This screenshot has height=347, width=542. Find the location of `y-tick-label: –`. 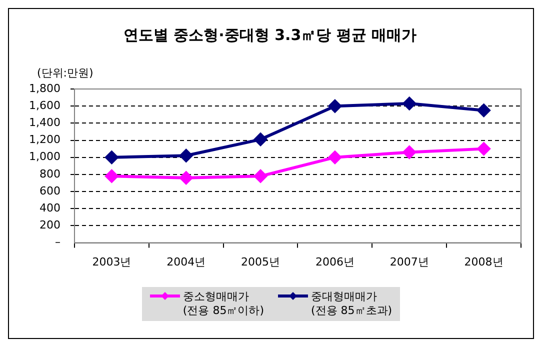

y-tick-label: – is located at coordinates (57, 242).